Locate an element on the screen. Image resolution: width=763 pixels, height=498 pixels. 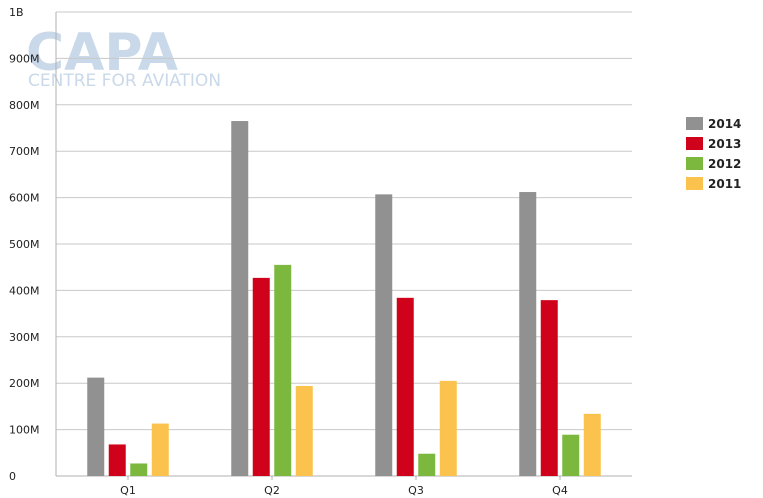
legend-label-2013: 2013 is located at coordinates (724, 144).